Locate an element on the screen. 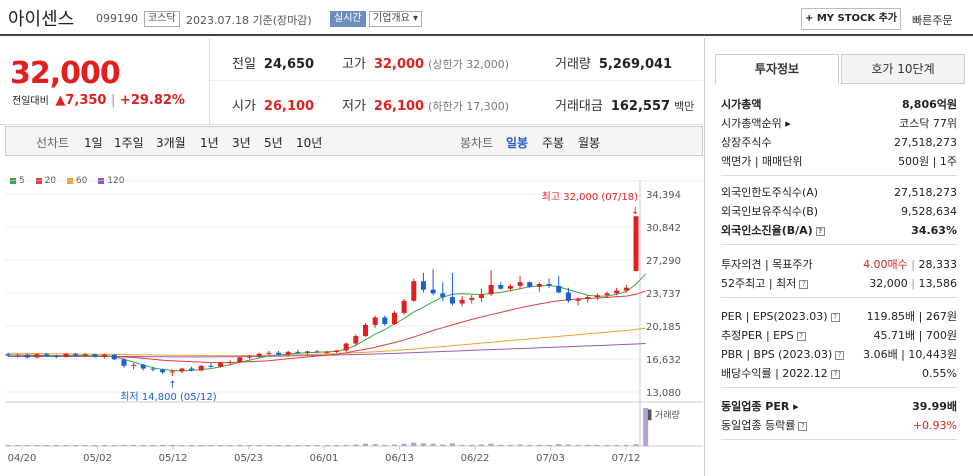 Image resolution: width=973 pixels, height=476 pixels. x-tick-label: 06/22 is located at coordinates (475, 458).